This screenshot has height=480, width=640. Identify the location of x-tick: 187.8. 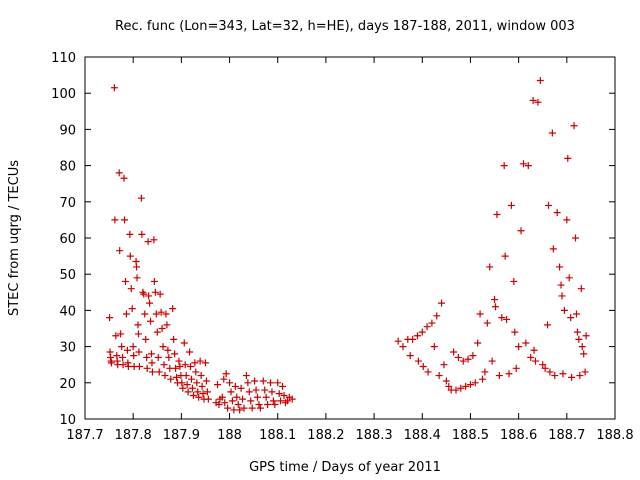
(133, 250).